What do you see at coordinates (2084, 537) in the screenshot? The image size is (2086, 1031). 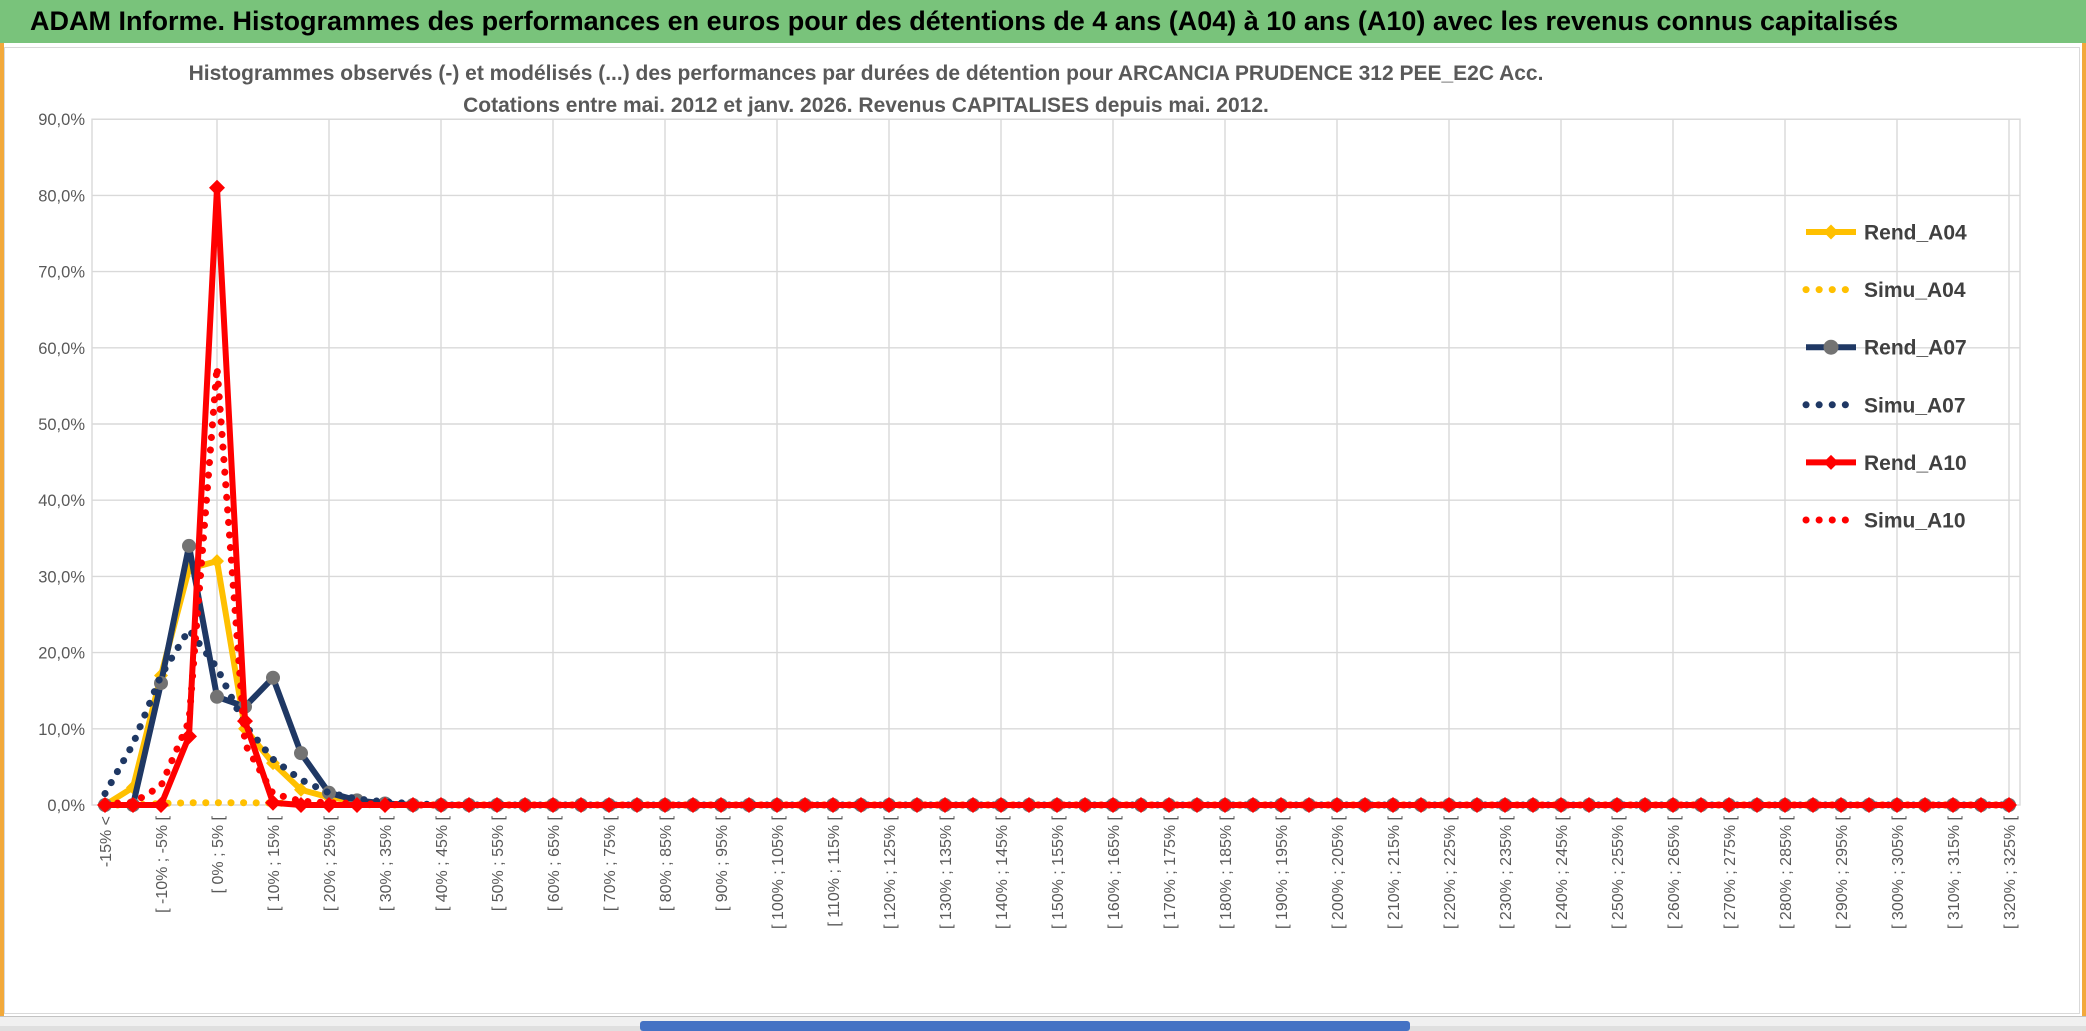 I see `gold-border-right` at bounding box center [2084, 537].